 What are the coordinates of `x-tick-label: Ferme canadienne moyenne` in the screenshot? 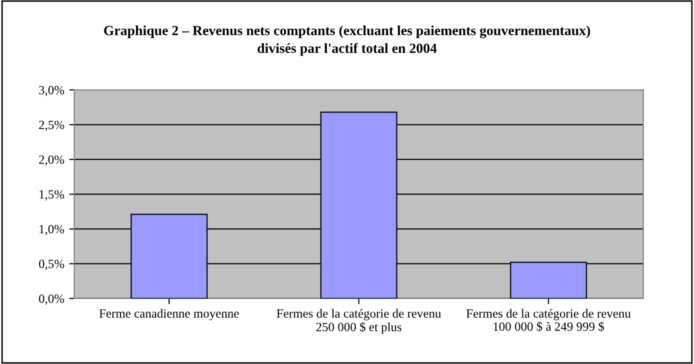 It's located at (169, 314).